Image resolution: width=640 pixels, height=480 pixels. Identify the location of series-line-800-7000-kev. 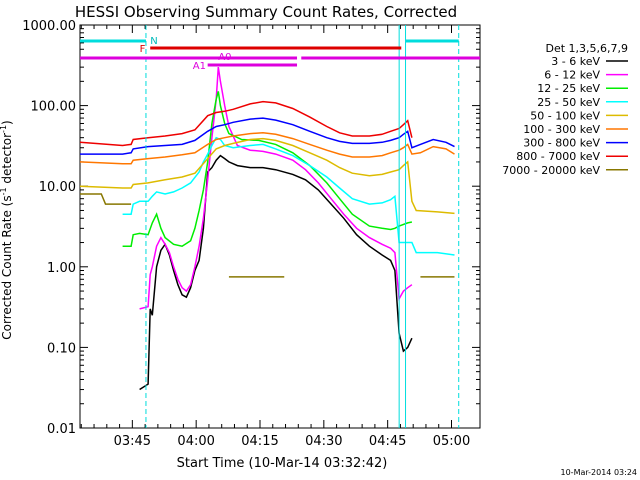
(246, 123).